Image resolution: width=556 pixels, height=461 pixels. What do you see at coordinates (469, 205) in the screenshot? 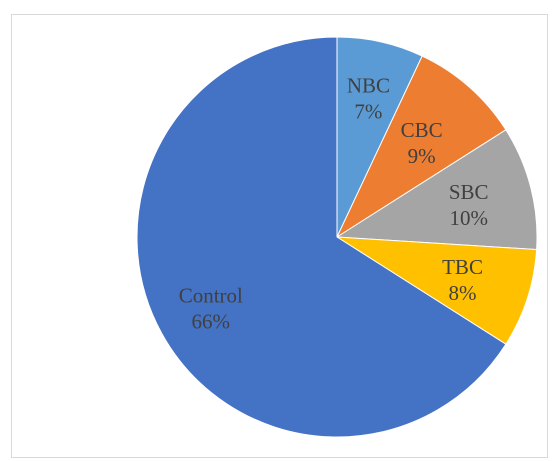
I see `pie-label-sbc: SBC 10%` at bounding box center [469, 205].